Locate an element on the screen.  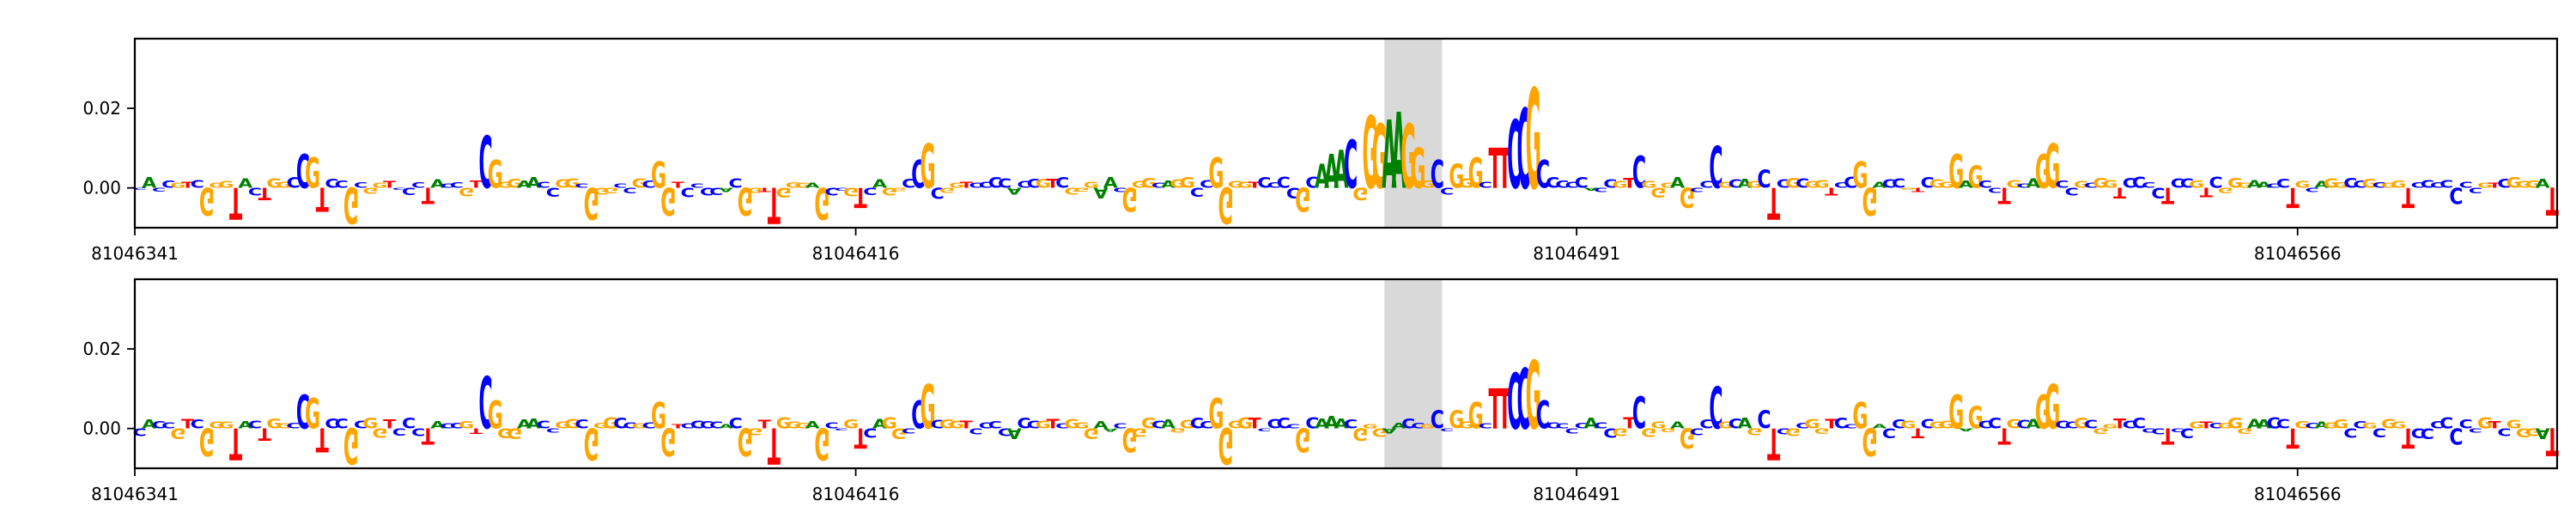
y-tick-label: 0.00 is located at coordinates (101, 188).